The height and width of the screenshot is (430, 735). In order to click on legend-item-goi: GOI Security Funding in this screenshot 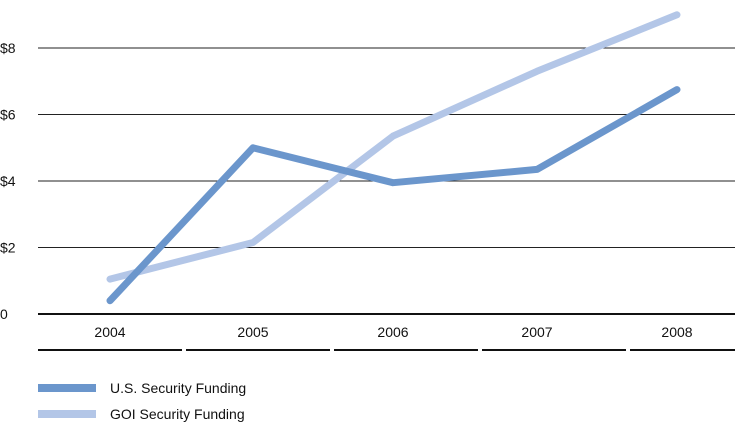, I will do `click(142, 414)`.